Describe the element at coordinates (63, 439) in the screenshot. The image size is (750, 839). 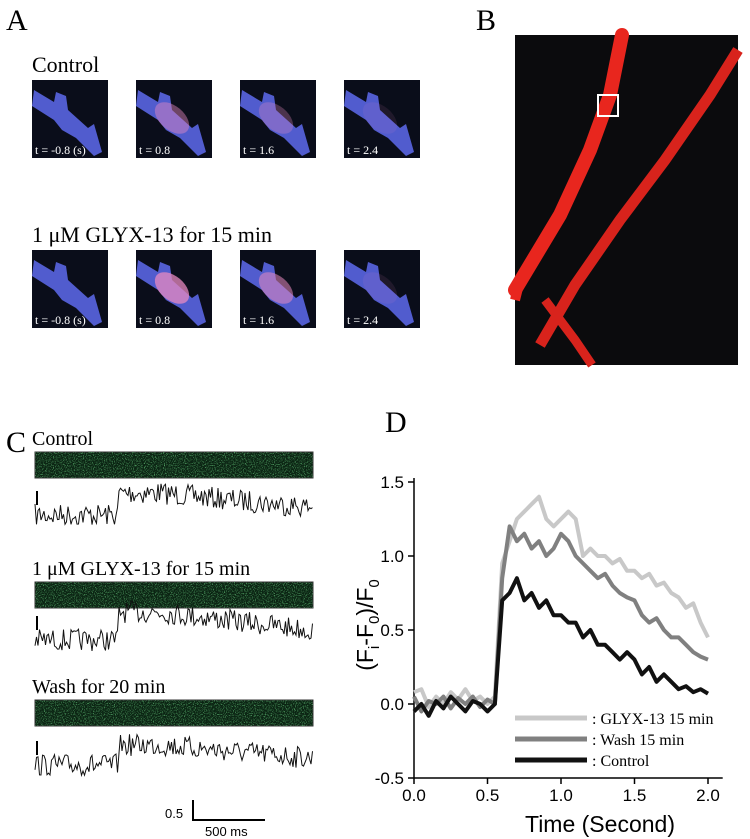
I see `trace-title: Control` at that location.